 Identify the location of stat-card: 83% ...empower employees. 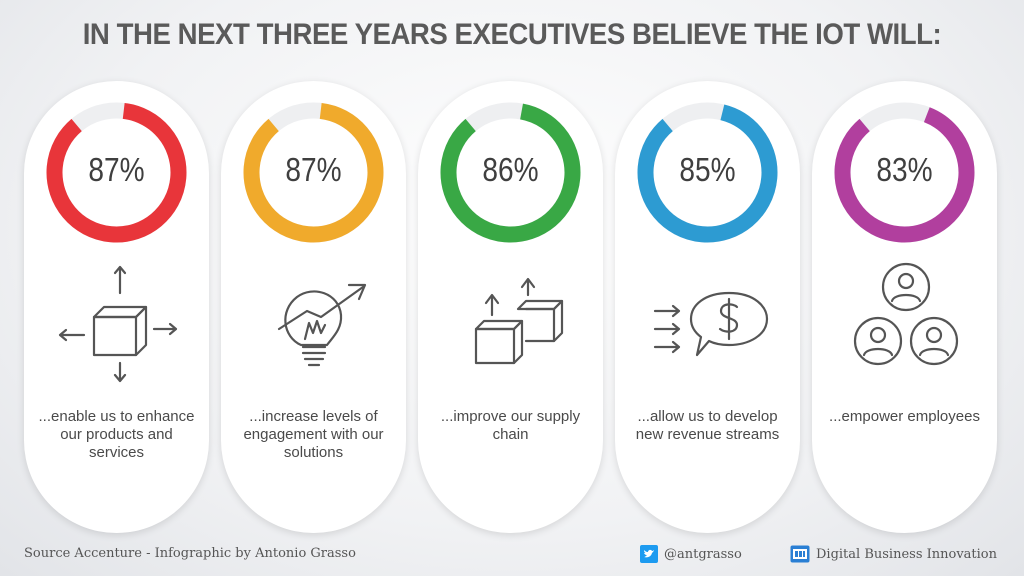
(904, 307).